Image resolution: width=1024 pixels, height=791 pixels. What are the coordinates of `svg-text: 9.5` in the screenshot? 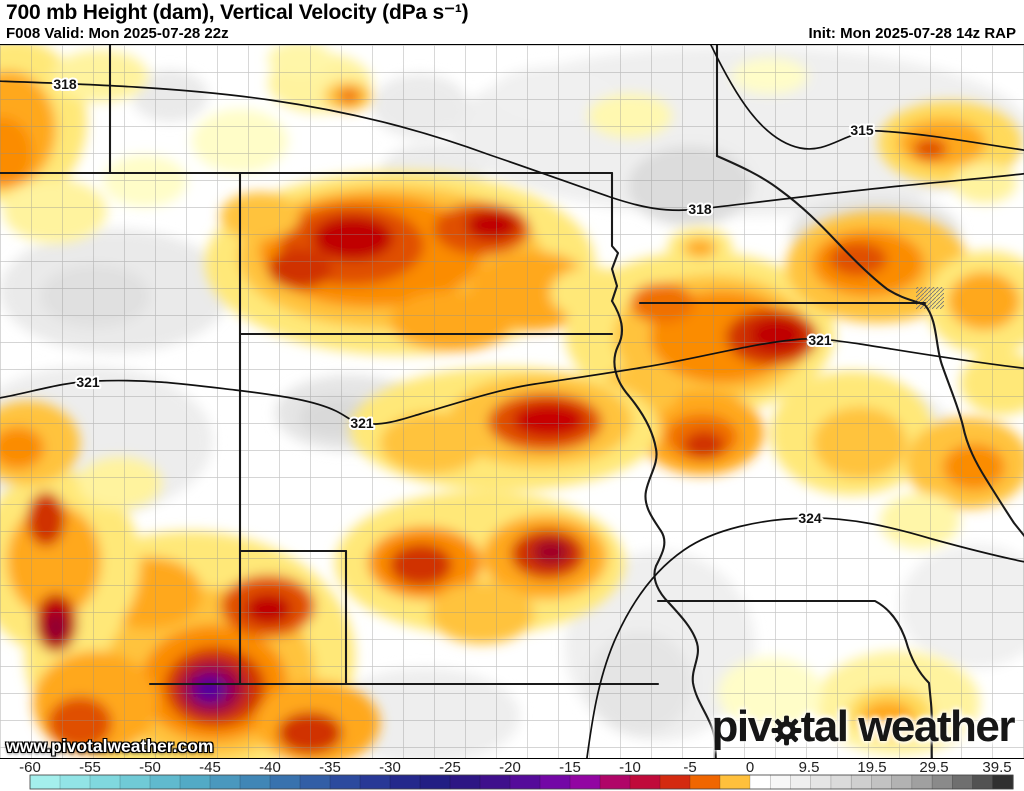 It's located at (809, 767).